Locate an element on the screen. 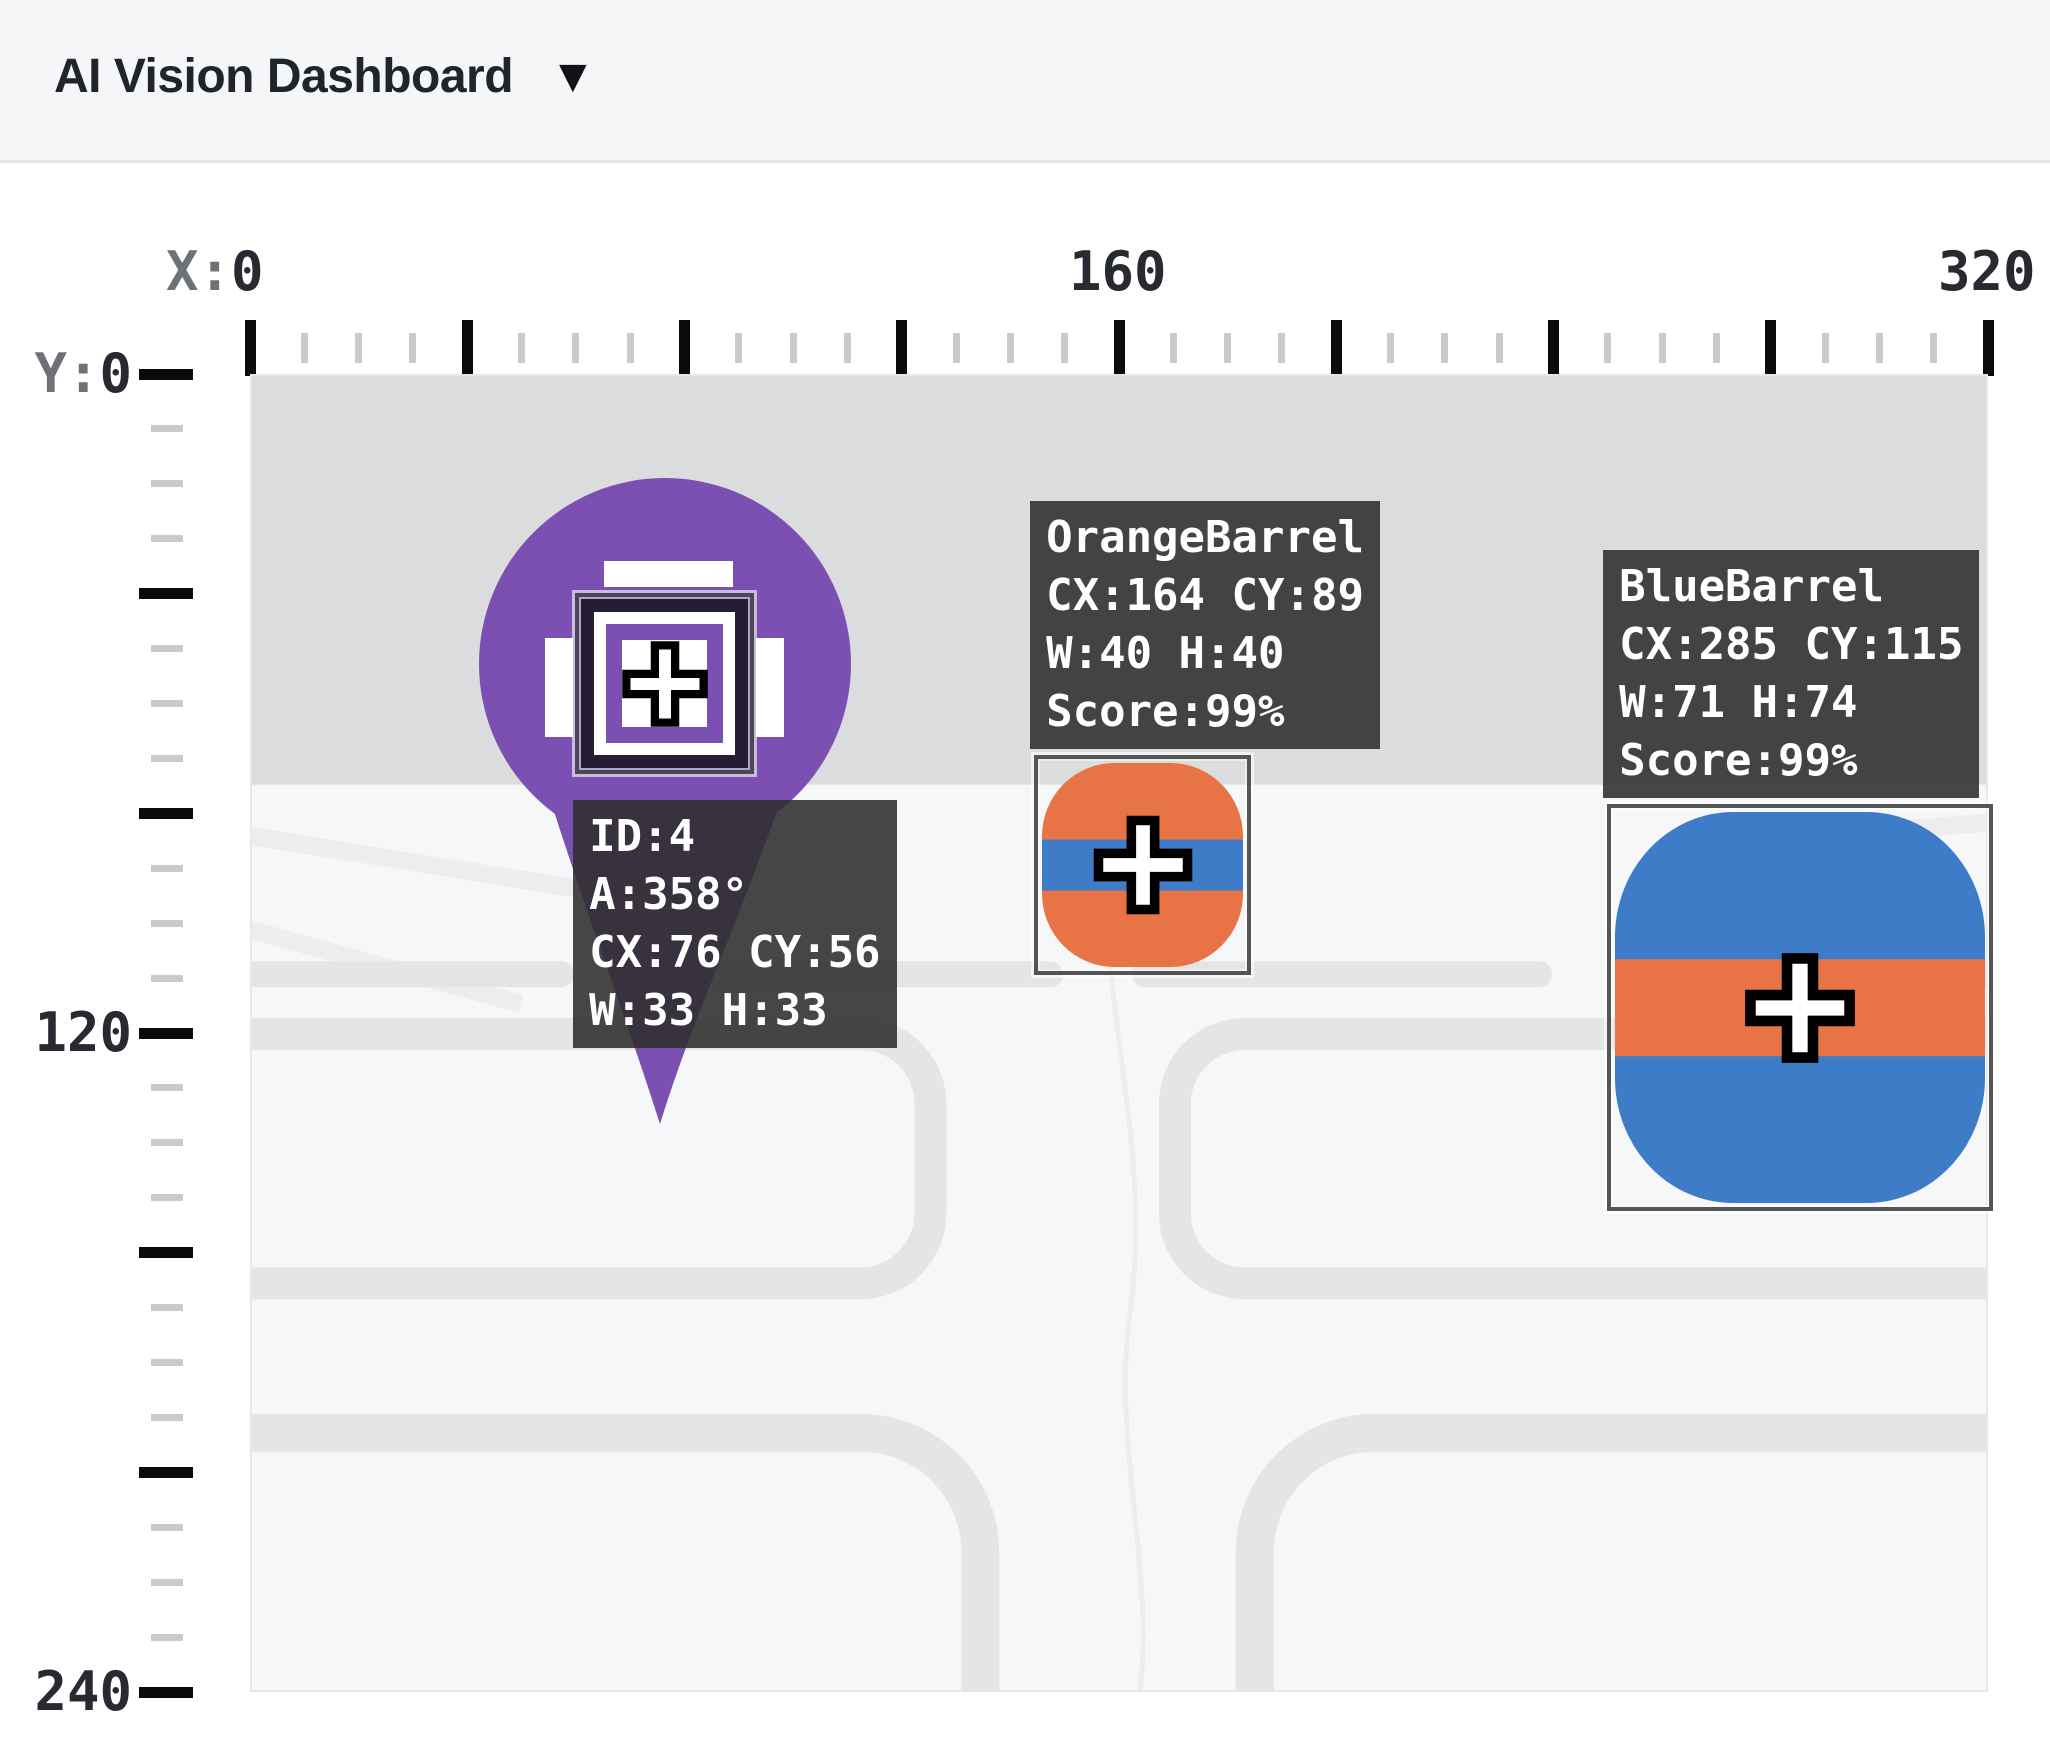 Image resolution: width=2050 pixels, height=1760 pixels. robot-heading-bar is located at coordinates (669, 573).